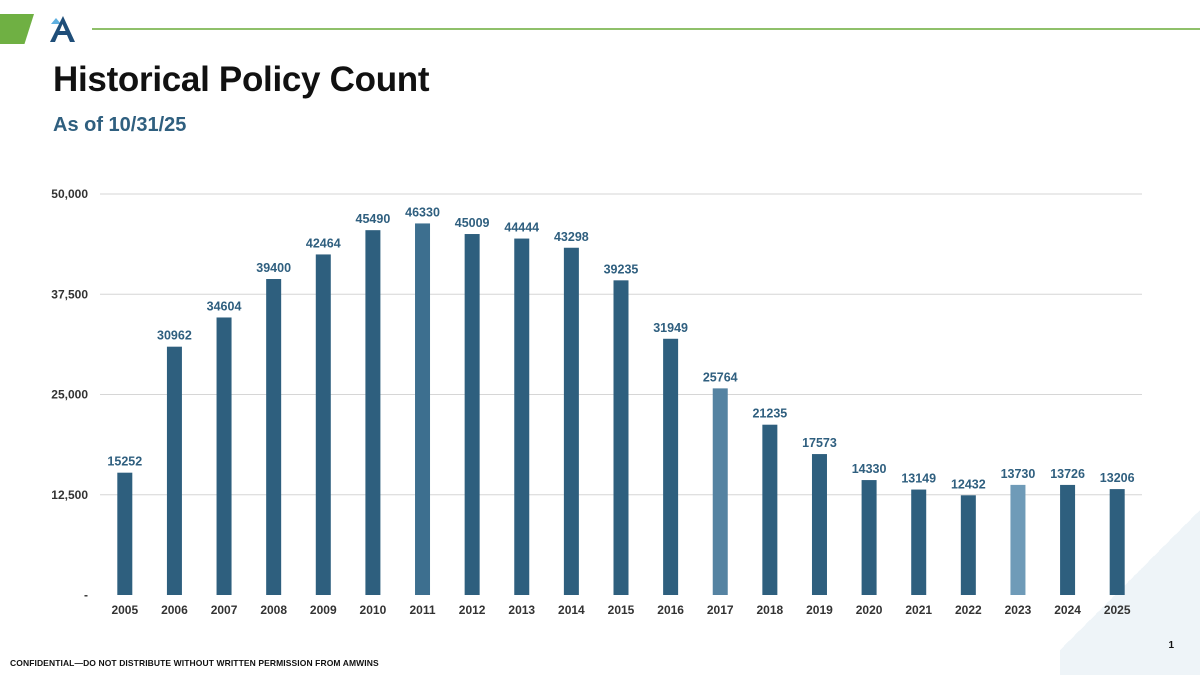 The width and height of the screenshot is (1200, 675). What do you see at coordinates (124, 610) in the screenshot?
I see `x-tick-label-2005: 2005` at bounding box center [124, 610].